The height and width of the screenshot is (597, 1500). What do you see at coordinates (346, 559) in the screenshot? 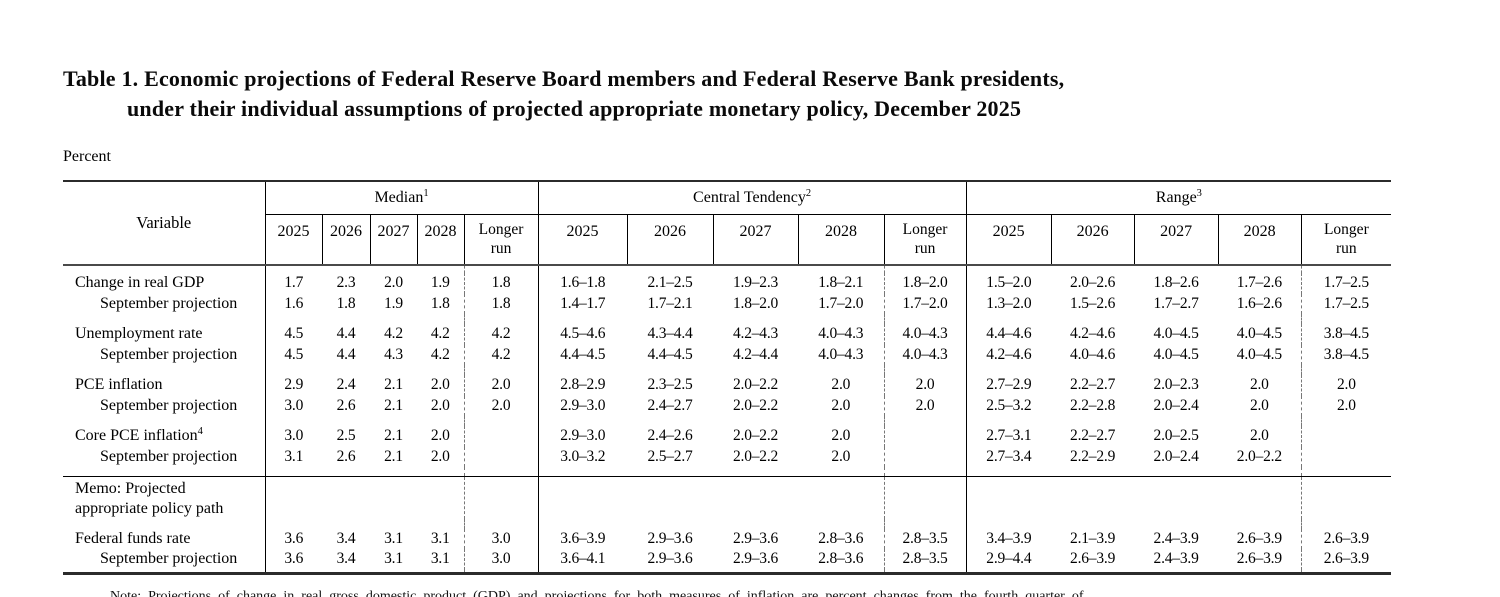
I see `cell-median-1: 3.4` at bounding box center [346, 559].